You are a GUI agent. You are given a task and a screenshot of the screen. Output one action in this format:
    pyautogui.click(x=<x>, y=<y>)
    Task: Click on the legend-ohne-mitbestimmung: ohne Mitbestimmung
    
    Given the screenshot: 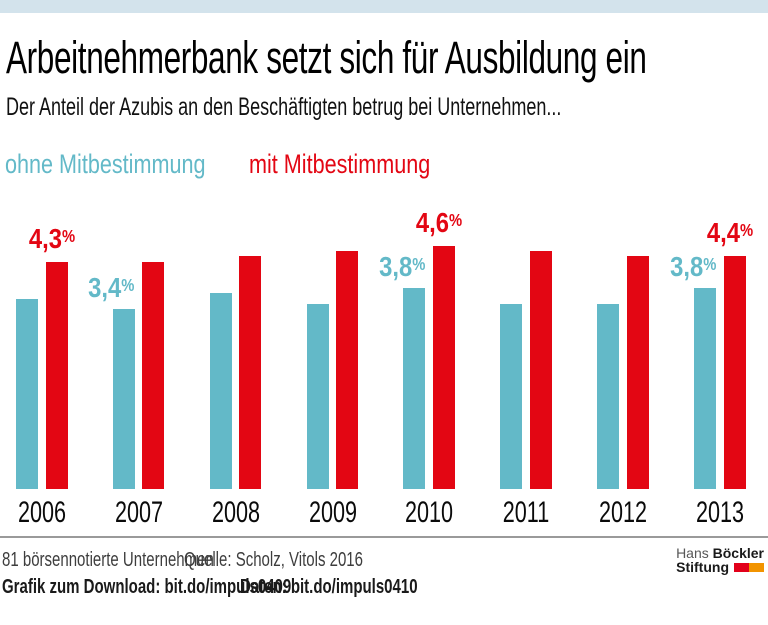 What is the action you would take?
    pyautogui.click(x=105, y=164)
    